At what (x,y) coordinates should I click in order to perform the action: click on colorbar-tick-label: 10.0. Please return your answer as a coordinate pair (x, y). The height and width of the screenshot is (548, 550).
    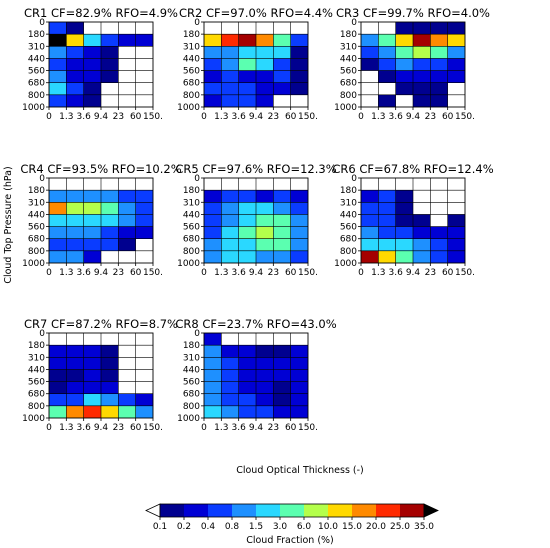
    Looking at the image, I should click on (328, 527).